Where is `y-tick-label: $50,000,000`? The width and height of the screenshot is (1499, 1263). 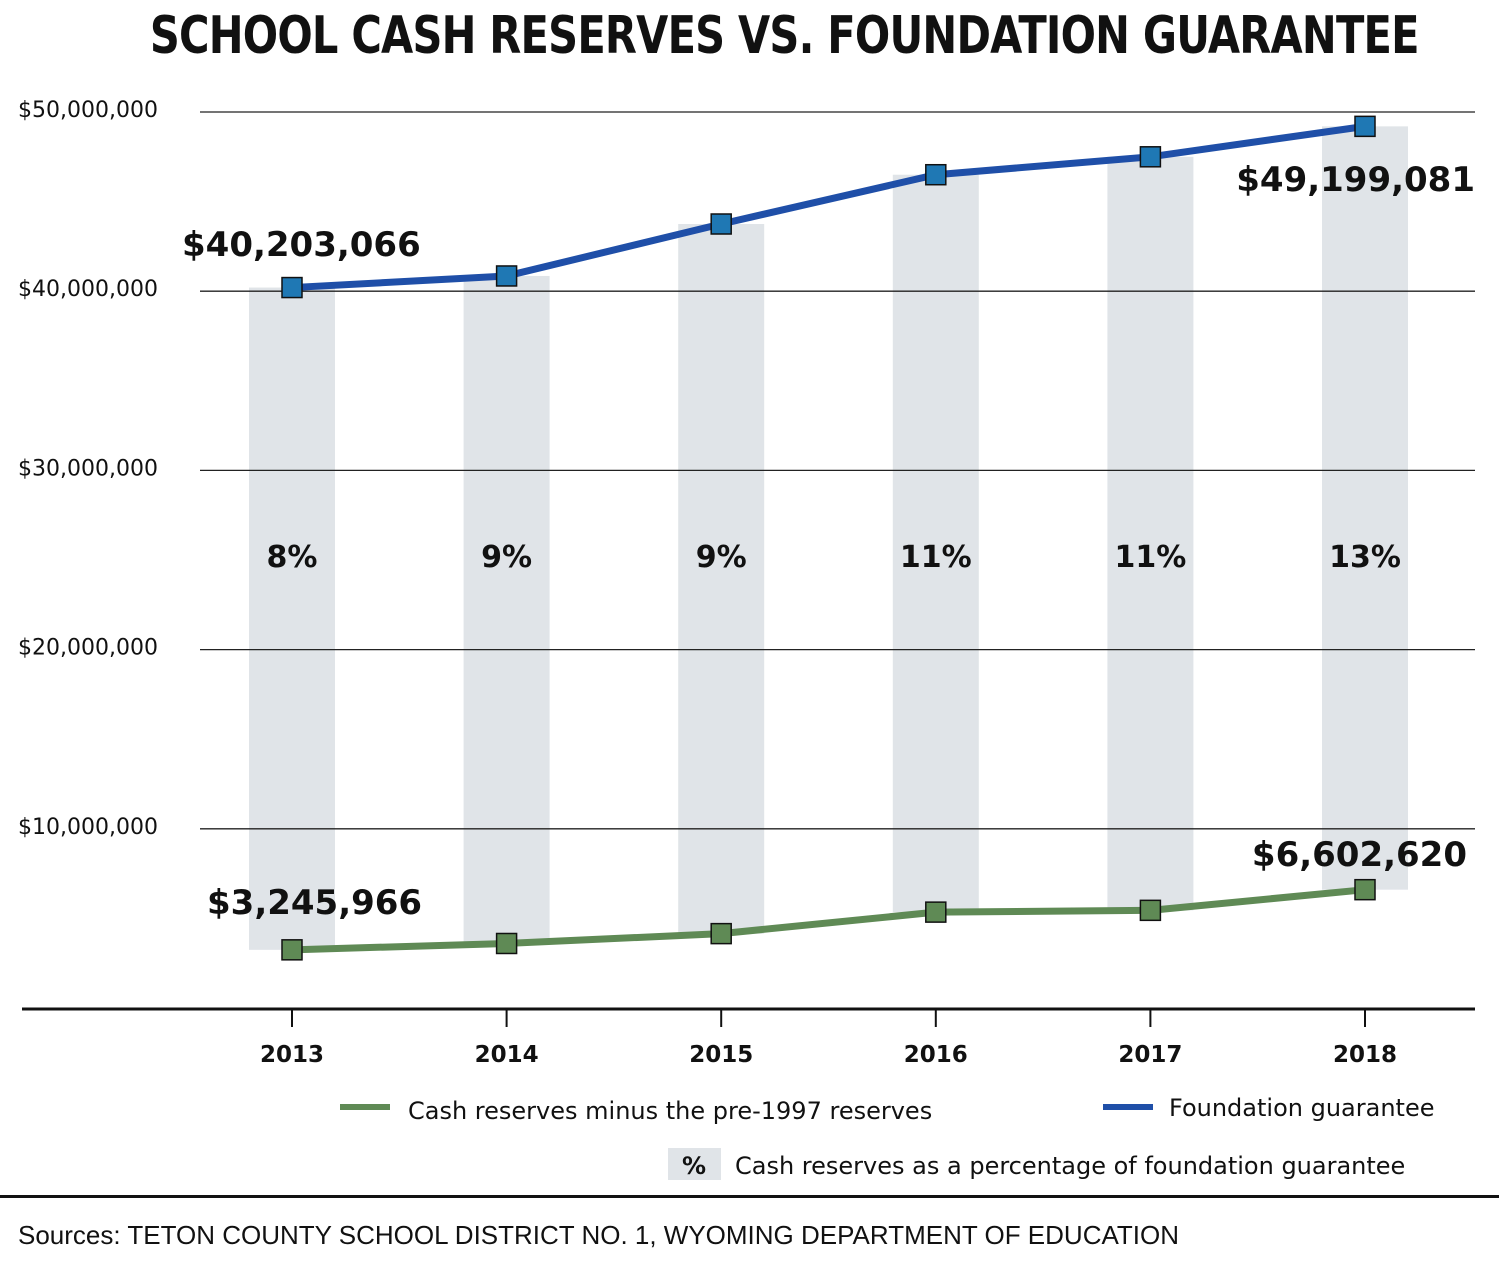 y-tick-label: $50,000,000 is located at coordinates (88, 110).